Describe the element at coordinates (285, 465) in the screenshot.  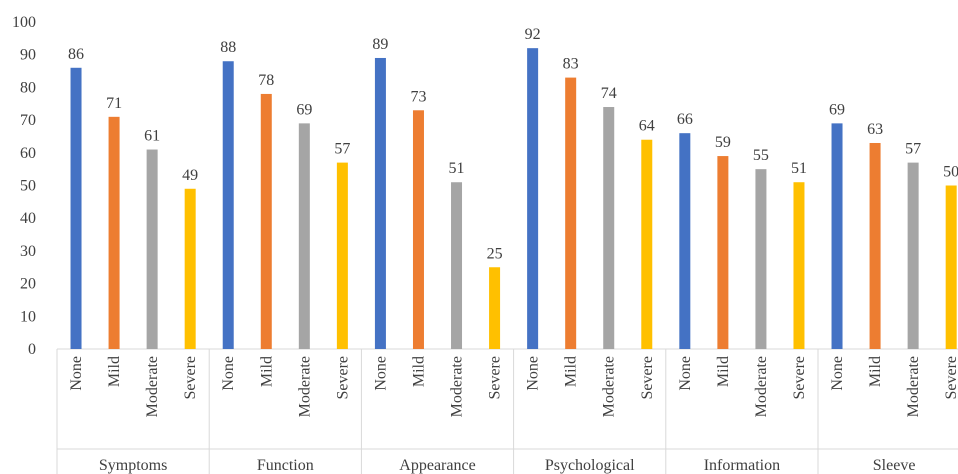
I see `group-label: Function` at that location.